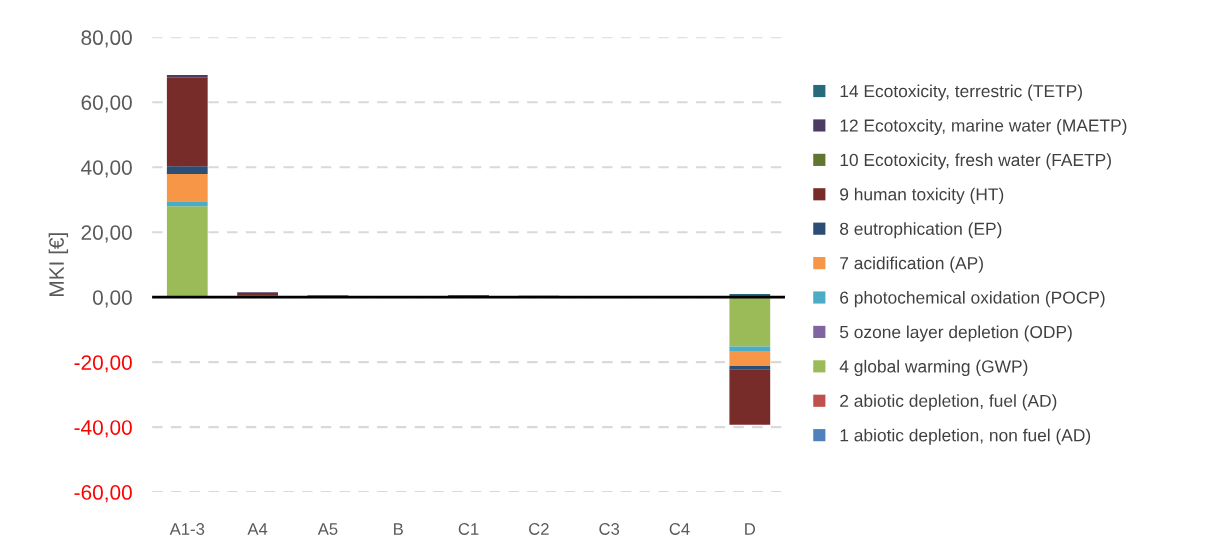 This screenshot has height=548, width=1217. I want to click on y-tick-label: 60,00, so click(106, 104).